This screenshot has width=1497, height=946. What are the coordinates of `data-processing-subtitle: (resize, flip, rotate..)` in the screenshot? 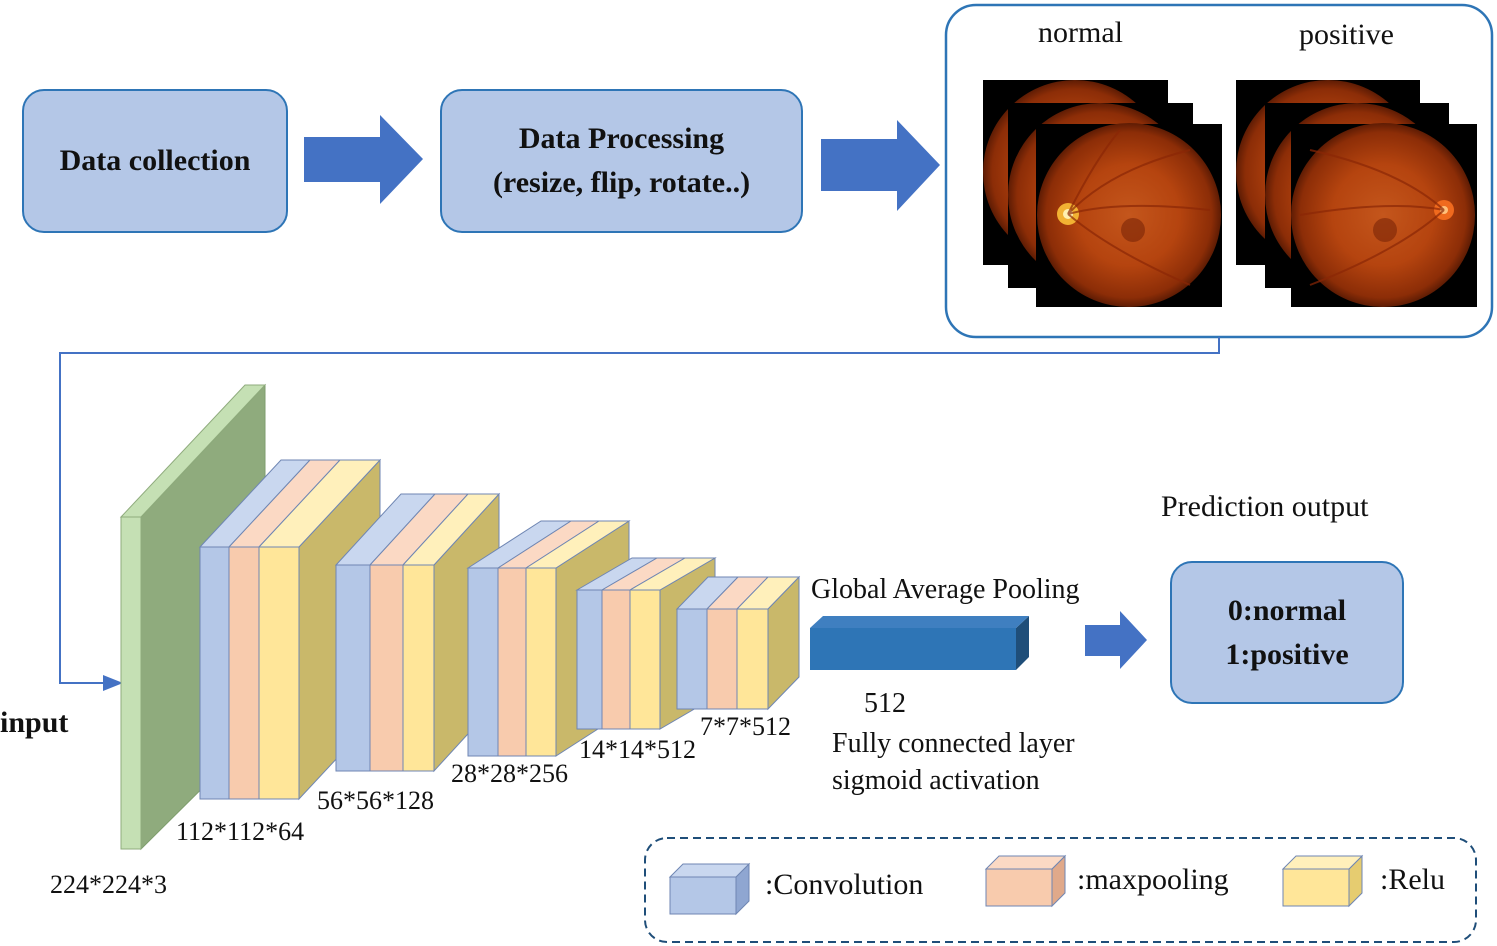 It's located at (621, 182).